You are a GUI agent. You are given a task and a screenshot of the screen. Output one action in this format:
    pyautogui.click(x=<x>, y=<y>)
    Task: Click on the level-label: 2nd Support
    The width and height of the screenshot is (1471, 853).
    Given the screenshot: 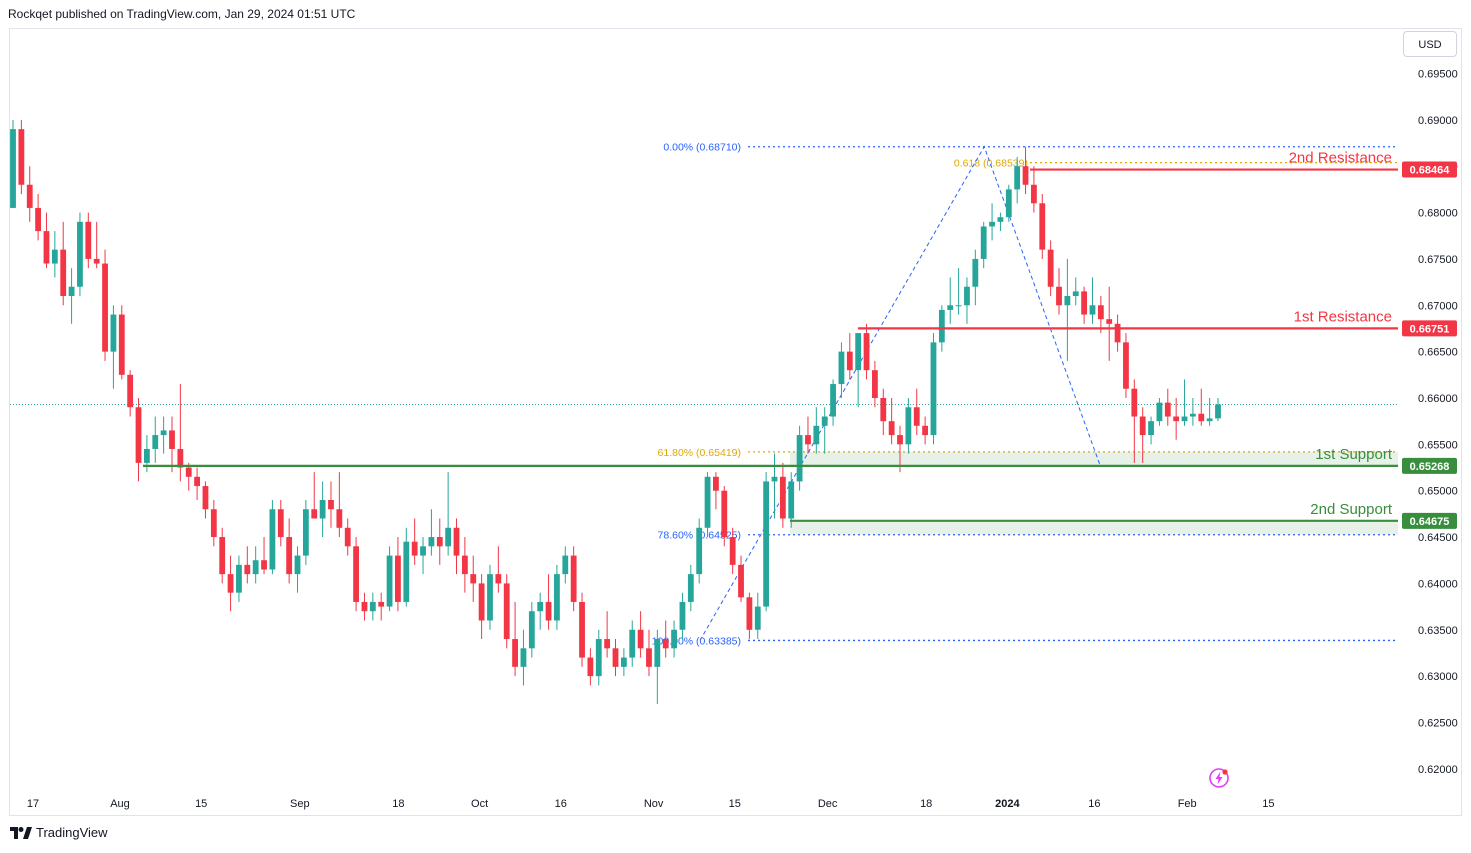 What is the action you would take?
    pyautogui.click(x=1351, y=509)
    